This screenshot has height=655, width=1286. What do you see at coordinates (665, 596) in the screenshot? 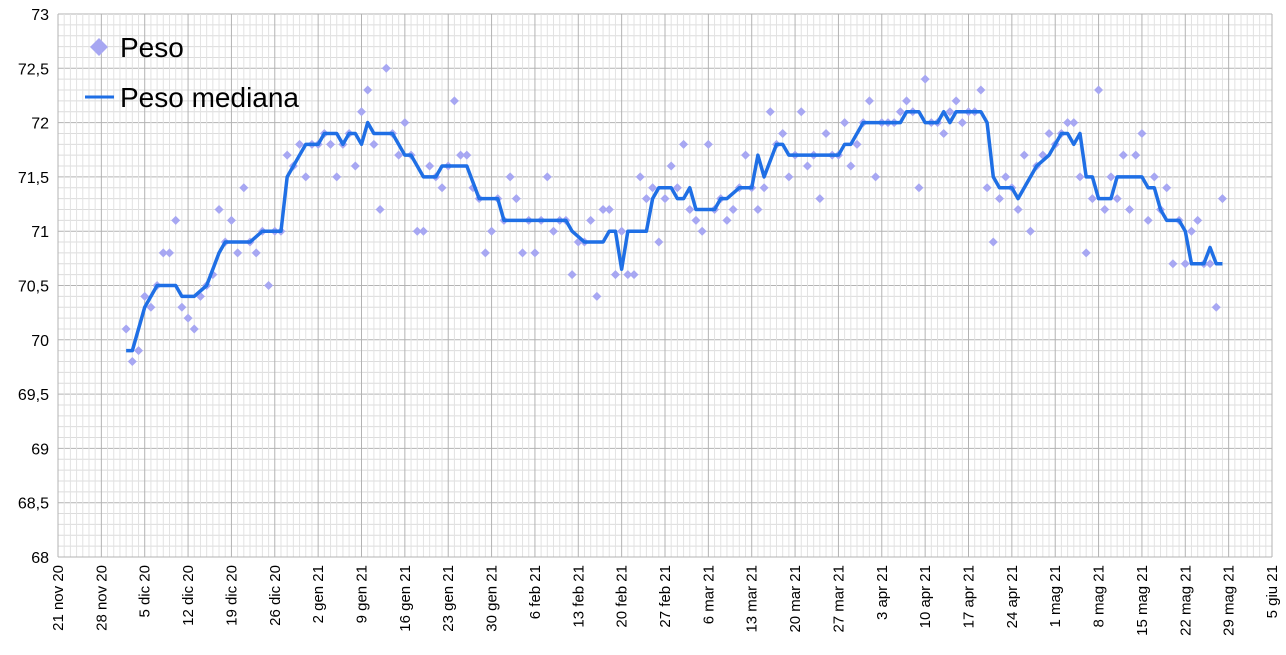
I see `x-tick-label: 27 feb 21` at bounding box center [665, 596].